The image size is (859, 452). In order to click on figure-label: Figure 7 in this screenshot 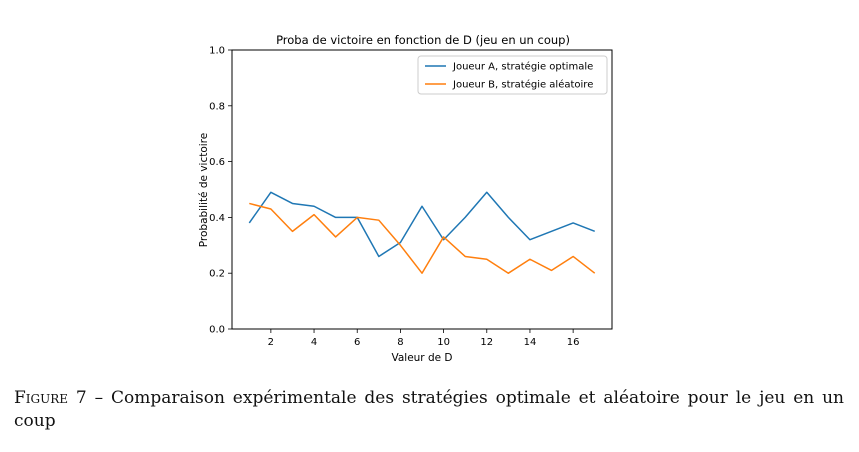, I will do `click(50, 398)`.